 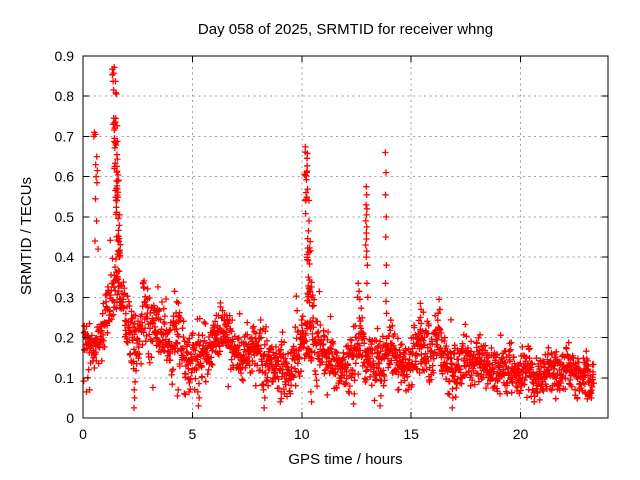 I want to click on y-tick-label: 0.3, so click(x=65, y=297).